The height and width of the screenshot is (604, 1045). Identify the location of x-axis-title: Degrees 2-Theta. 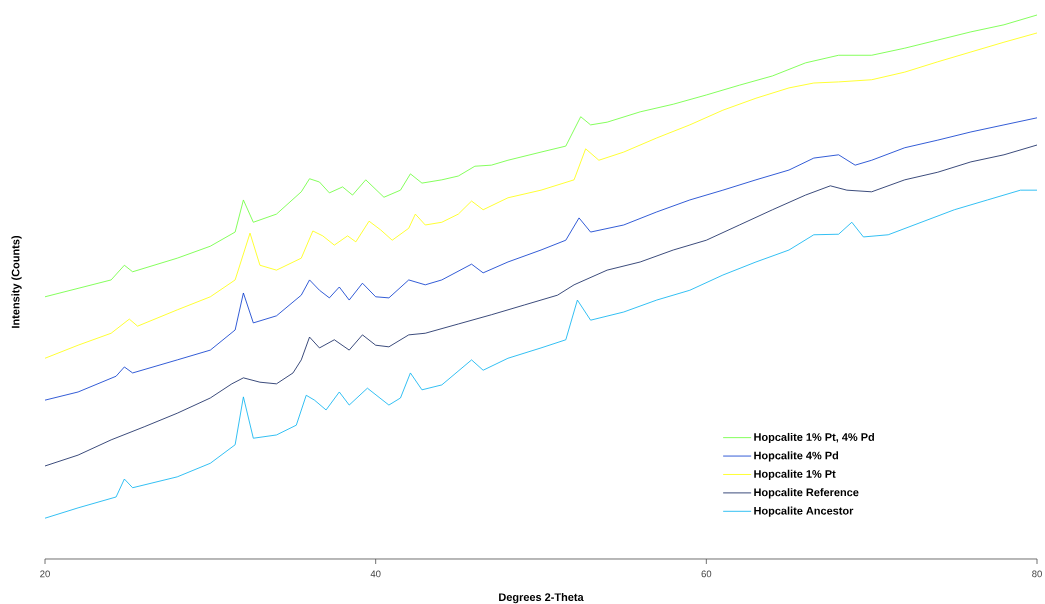
(541, 598).